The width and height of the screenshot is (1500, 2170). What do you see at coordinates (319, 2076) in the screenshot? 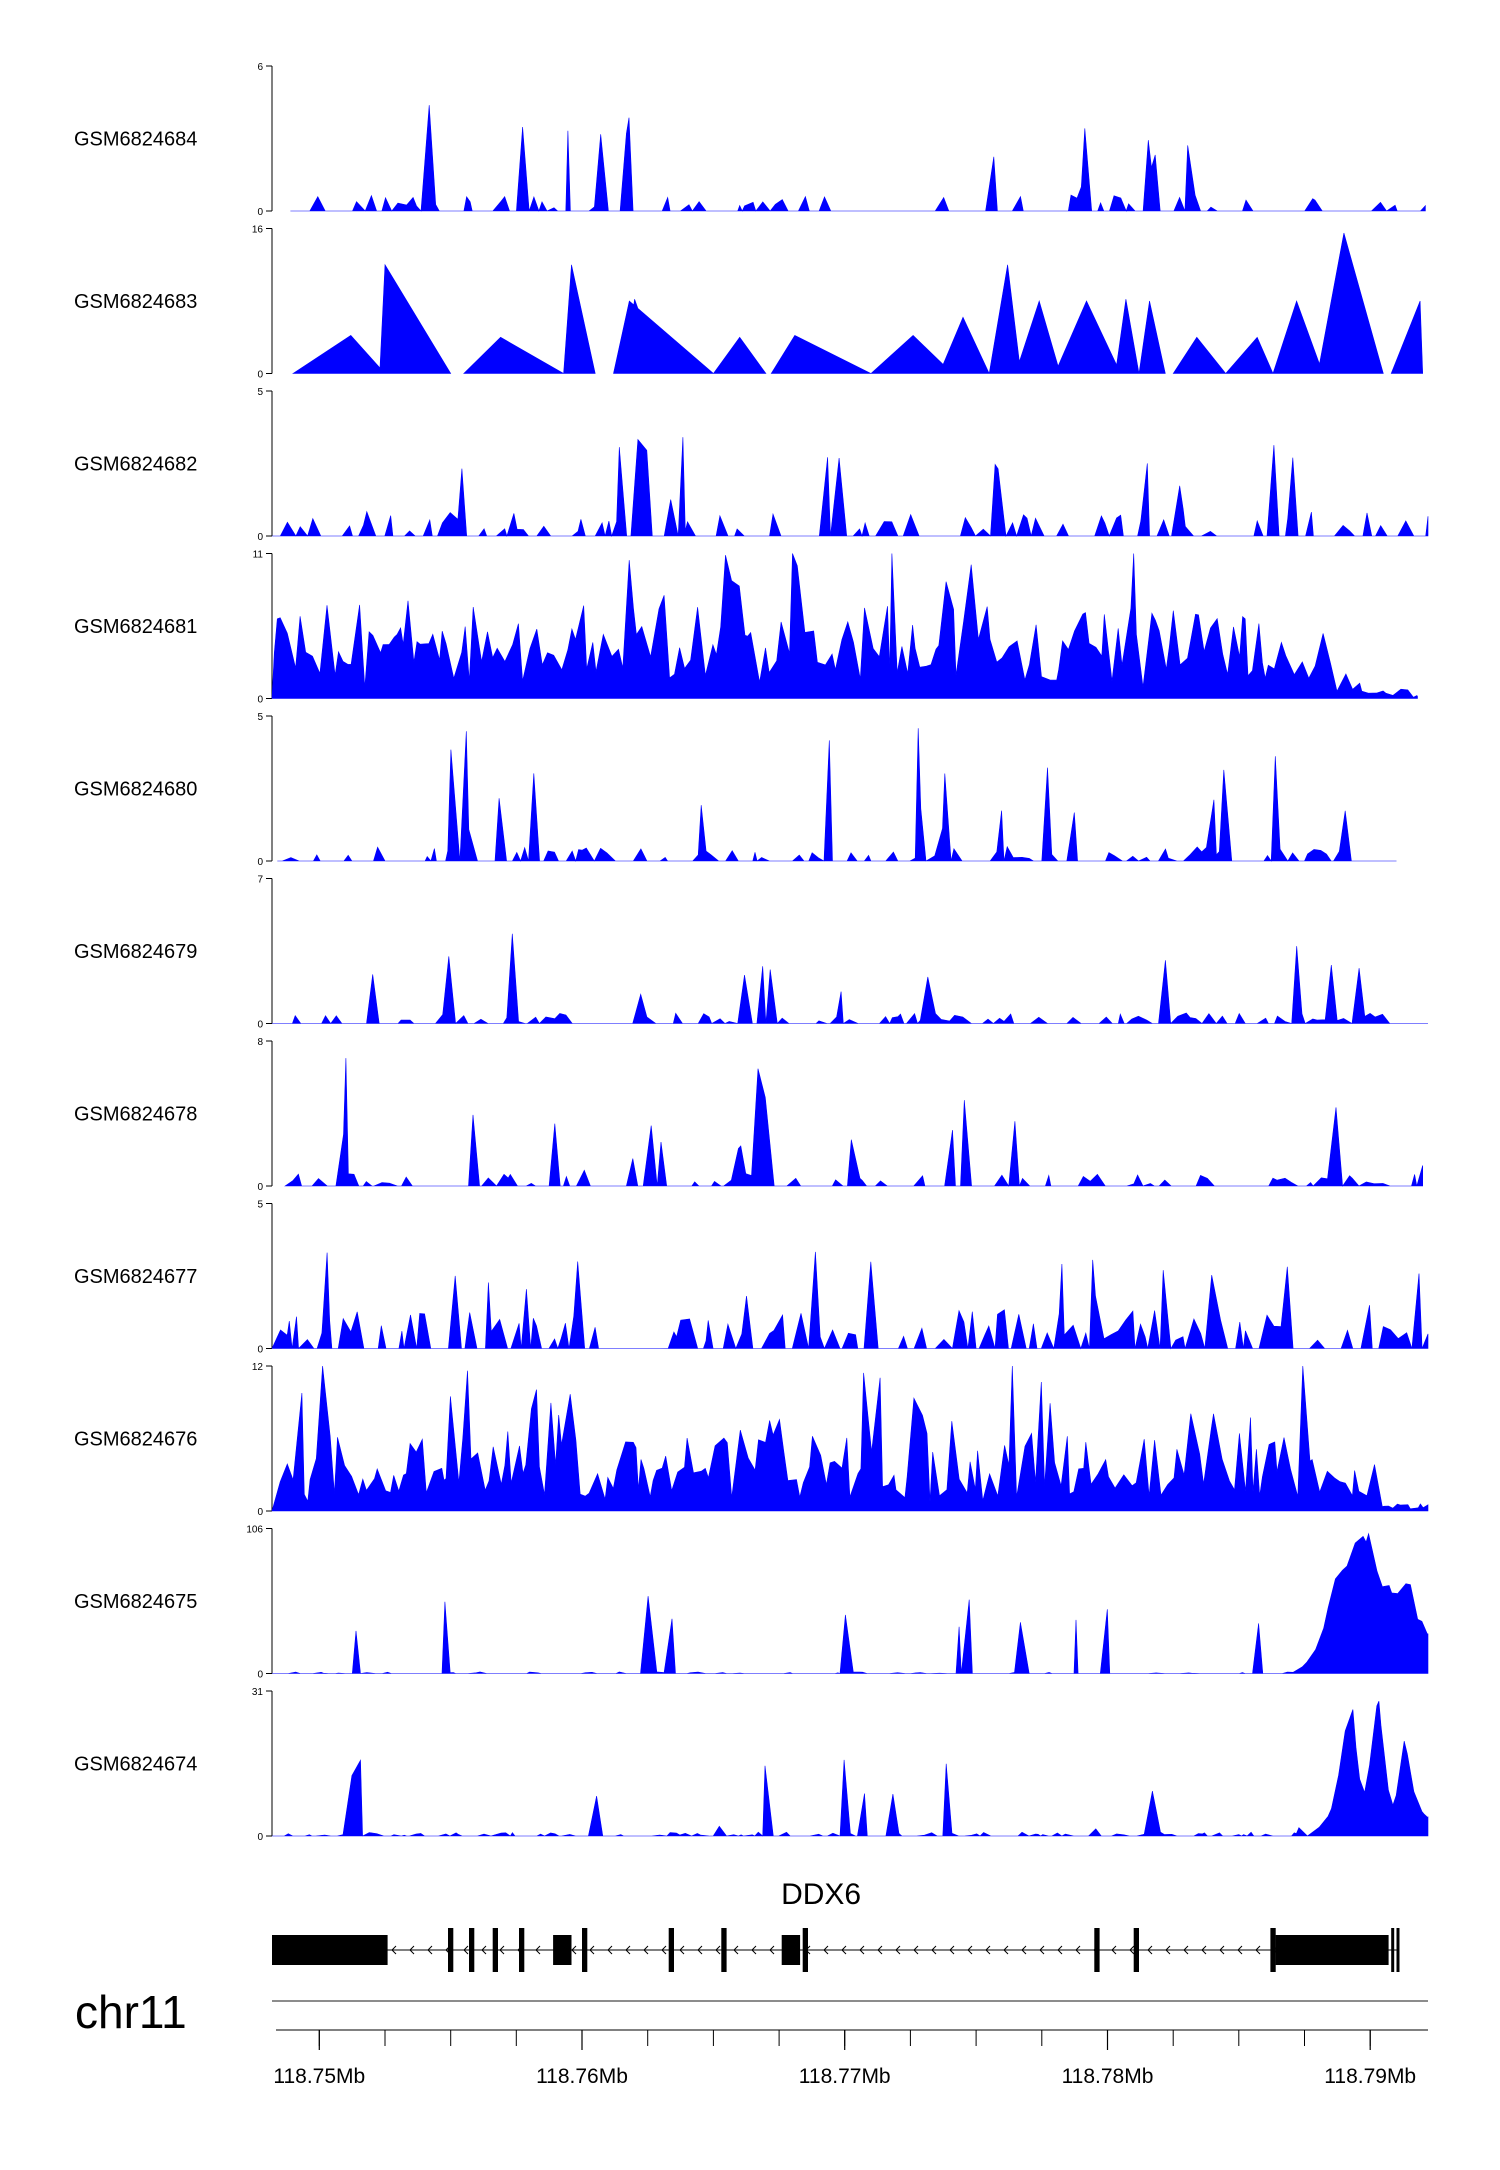
I see `x-tick-label: 118.75Mb` at bounding box center [319, 2076].